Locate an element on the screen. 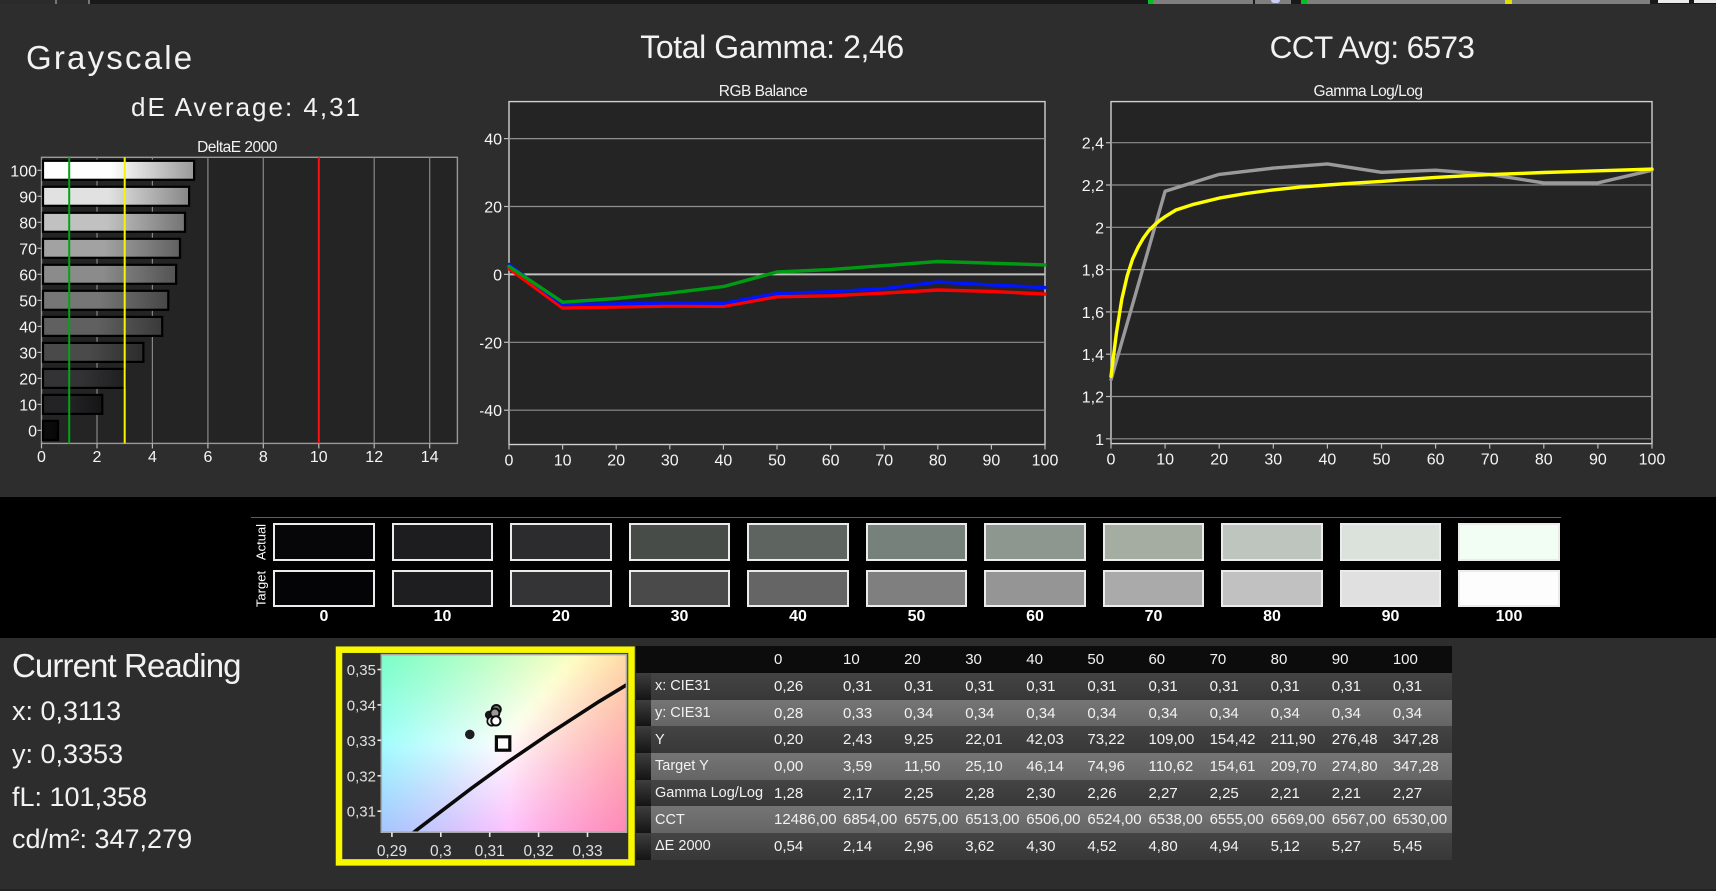 Image resolution: width=1716 pixels, height=891 pixels. svg-text: 2,2 is located at coordinates (1093, 186).